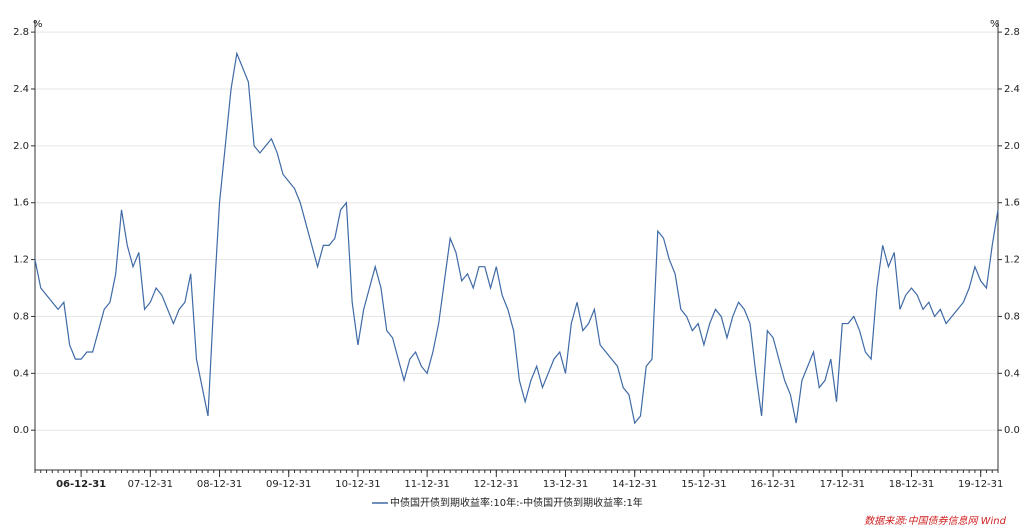  What do you see at coordinates (911, 484) in the screenshot?
I see `x-tick-label: 18-12-31` at bounding box center [911, 484].